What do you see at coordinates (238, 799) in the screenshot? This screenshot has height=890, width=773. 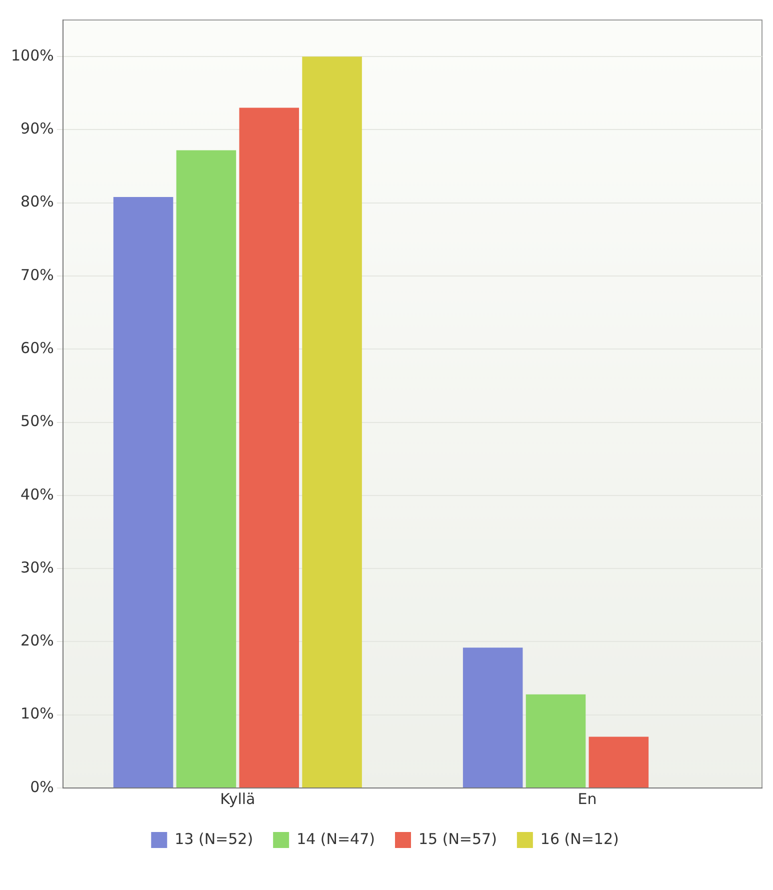 I see `x-tick-label: Kyllä` at bounding box center [238, 799].